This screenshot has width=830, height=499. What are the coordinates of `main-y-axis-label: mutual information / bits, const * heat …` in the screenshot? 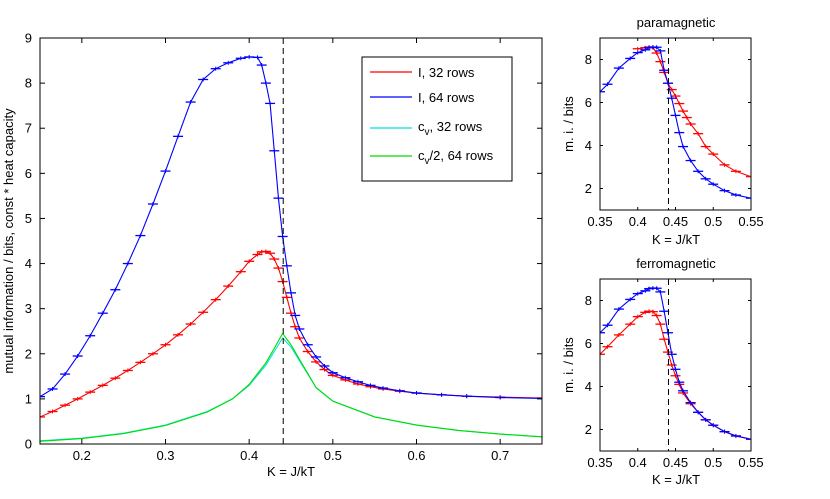 It's located at (8, 241).